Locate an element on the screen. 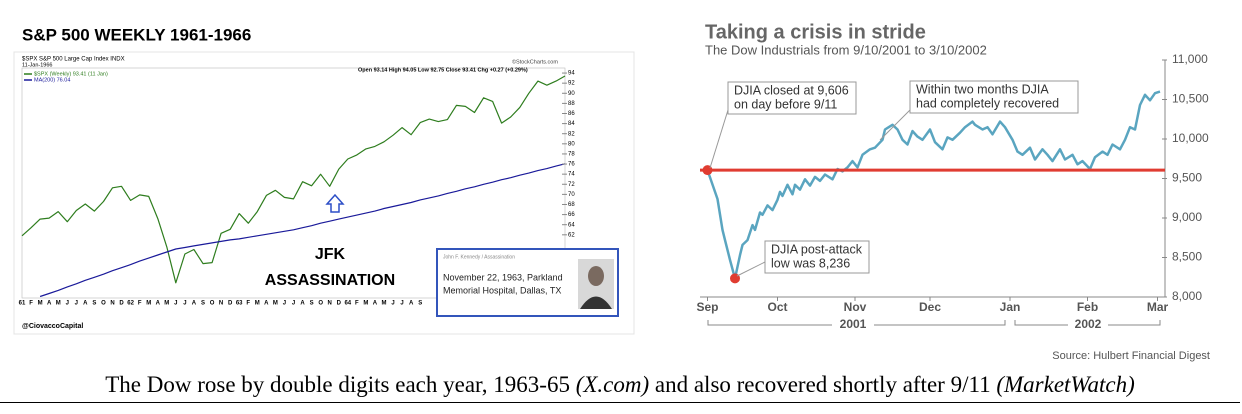  x-tick-label: Oct is located at coordinates (777, 307).